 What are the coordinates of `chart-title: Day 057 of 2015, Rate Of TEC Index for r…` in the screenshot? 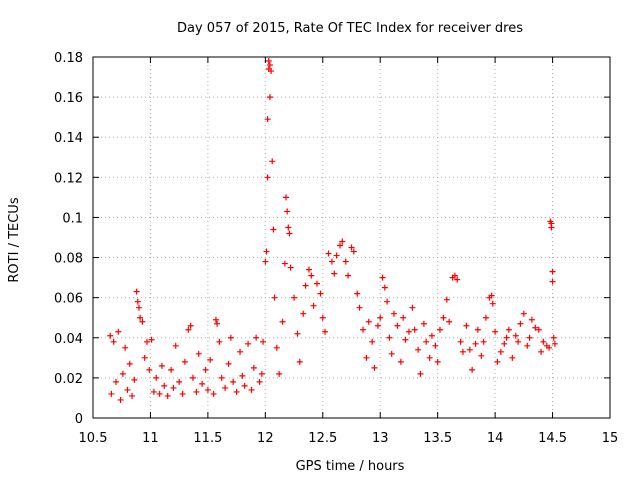 It's located at (350, 28).